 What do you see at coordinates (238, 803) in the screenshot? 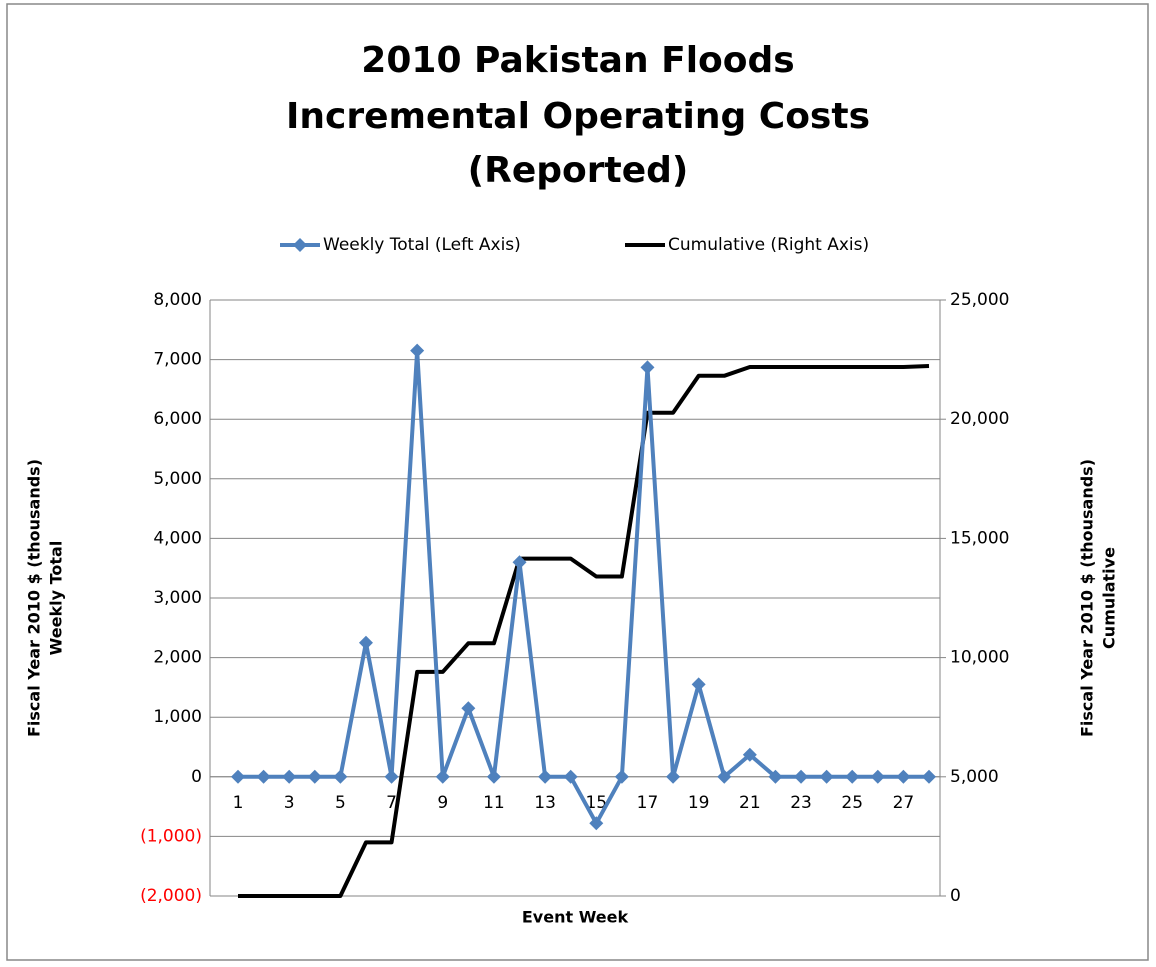
I see `x-tick-label: 1` at bounding box center [238, 803].